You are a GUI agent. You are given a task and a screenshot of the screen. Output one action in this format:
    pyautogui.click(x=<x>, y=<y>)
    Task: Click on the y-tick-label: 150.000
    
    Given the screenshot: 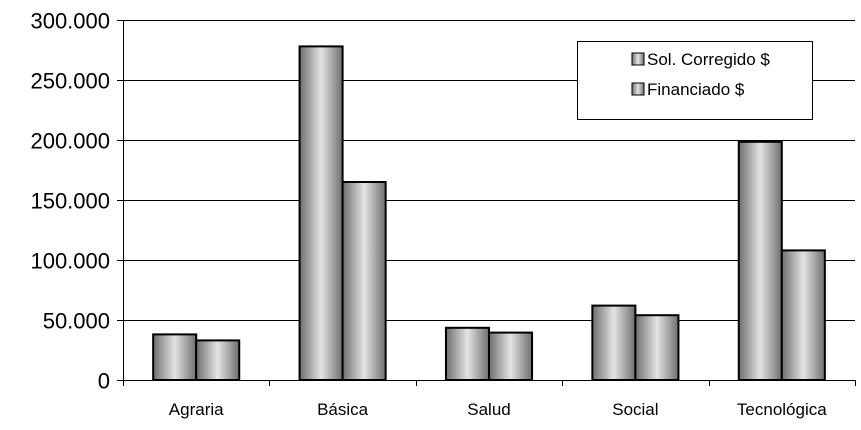 What is the action you would take?
    pyautogui.click(x=70, y=201)
    